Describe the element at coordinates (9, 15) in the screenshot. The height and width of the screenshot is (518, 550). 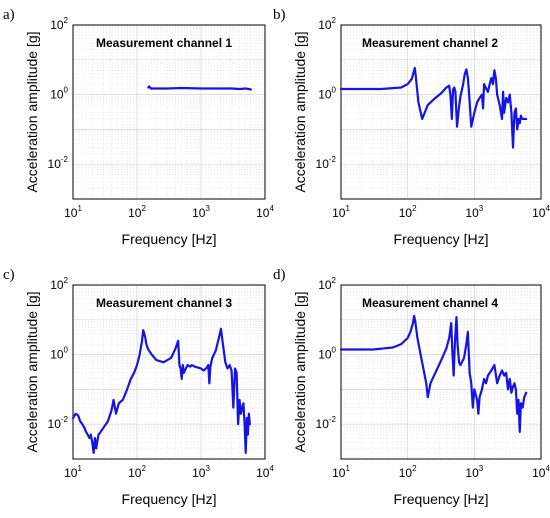
I see `panel-letter: a)` at that location.